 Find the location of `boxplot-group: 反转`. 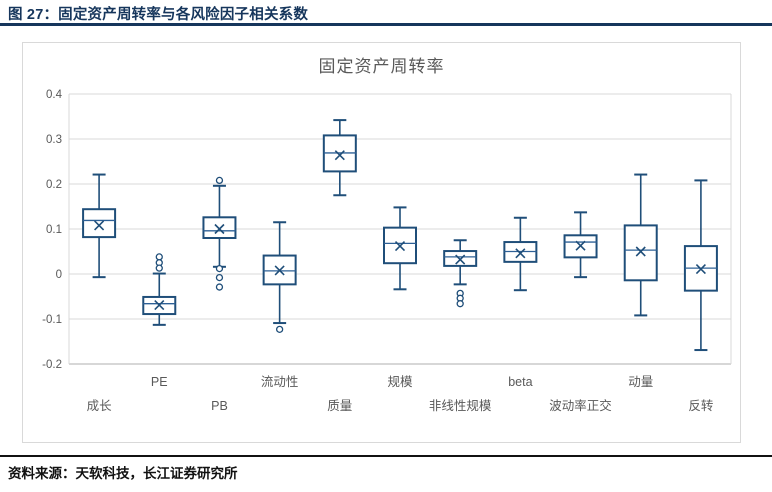

boxplot-group: 反转 is located at coordinates (700, 296).